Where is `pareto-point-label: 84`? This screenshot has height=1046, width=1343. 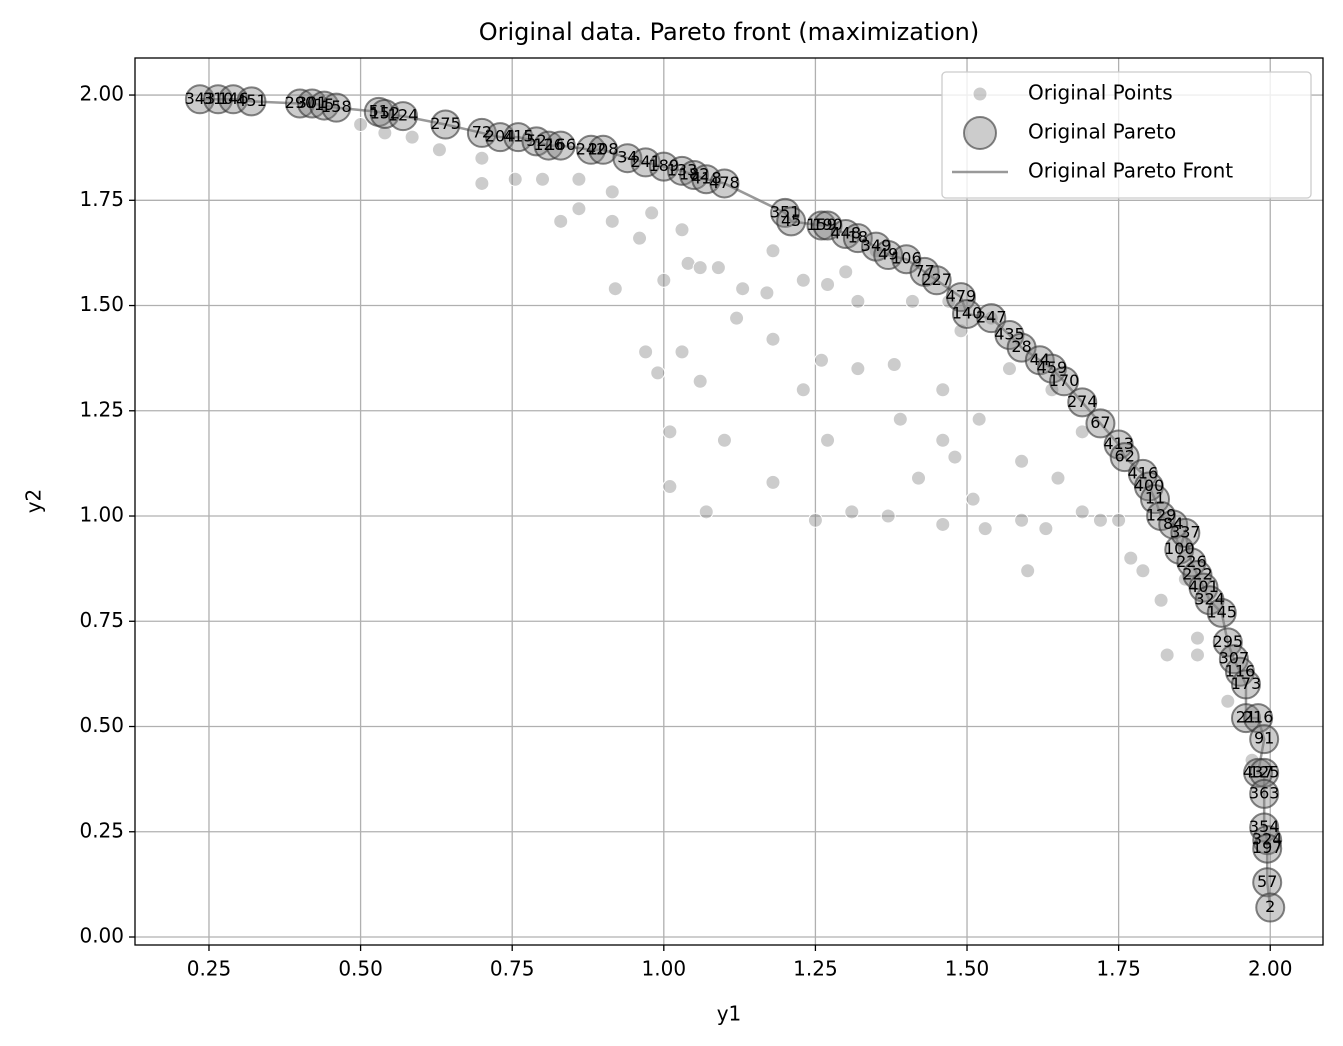
pareto-point-label: 84 is located at coordinates (1173, 523).